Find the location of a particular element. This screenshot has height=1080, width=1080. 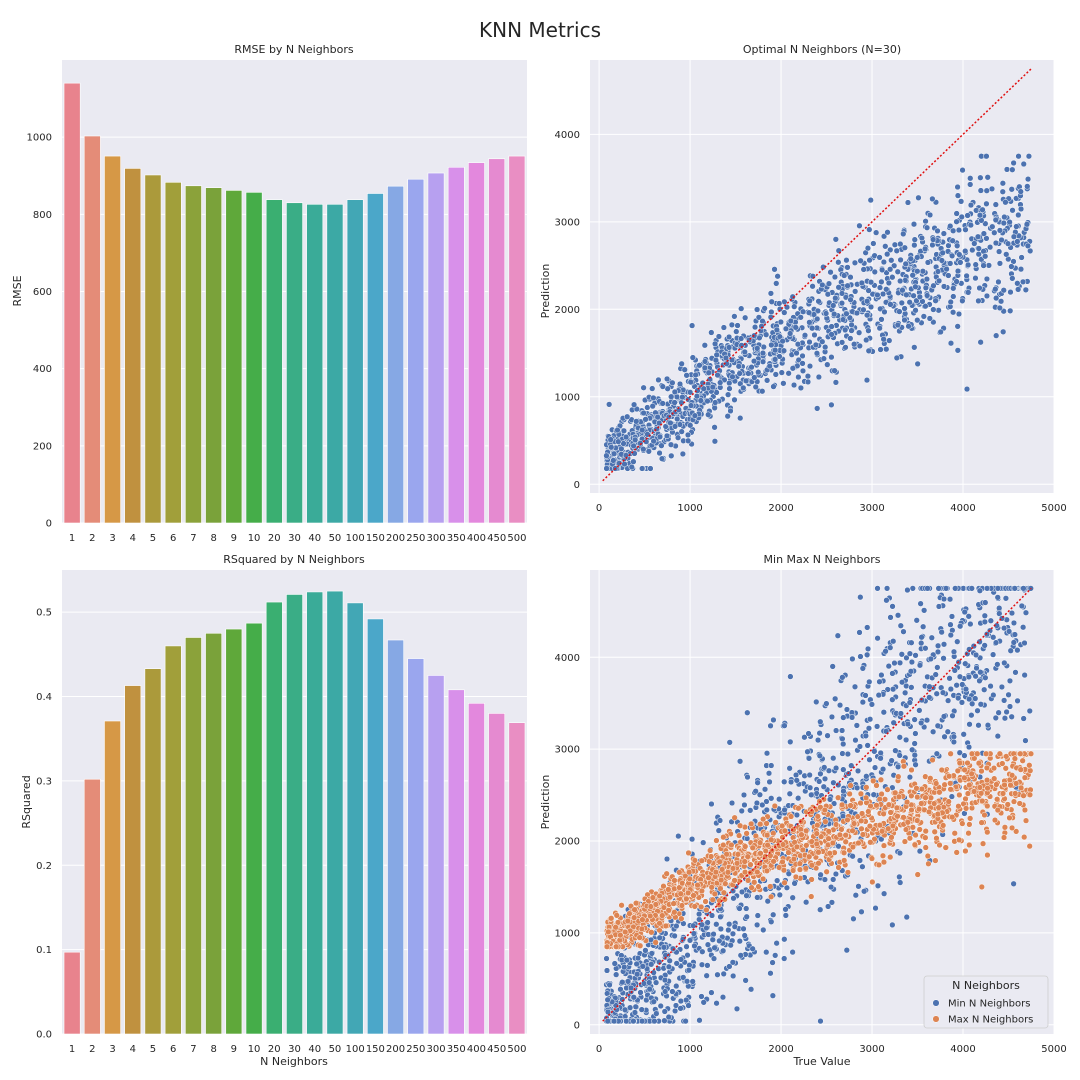

legend-marker is located at coordinates (936, 1003).